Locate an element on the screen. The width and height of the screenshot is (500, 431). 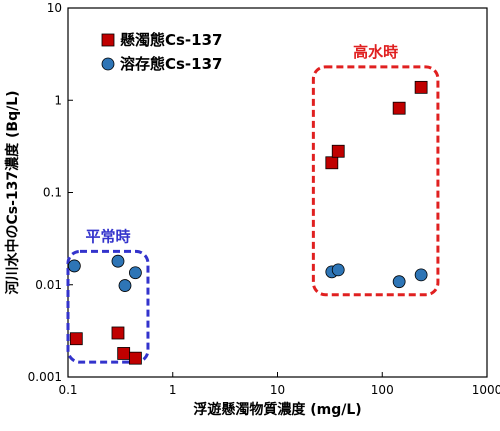
x-axis-title: 浮遊懸濁物質濃度 (mg/L) is located at coordinates (277, 409).